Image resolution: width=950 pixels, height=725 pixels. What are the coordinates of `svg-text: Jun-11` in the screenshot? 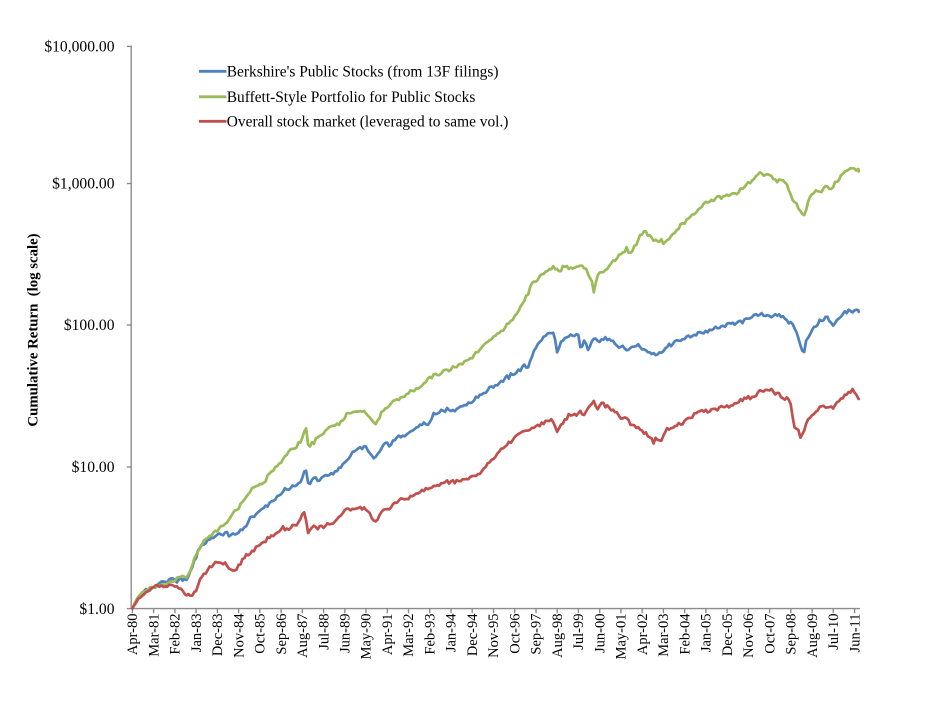 It's located at (855, 633).